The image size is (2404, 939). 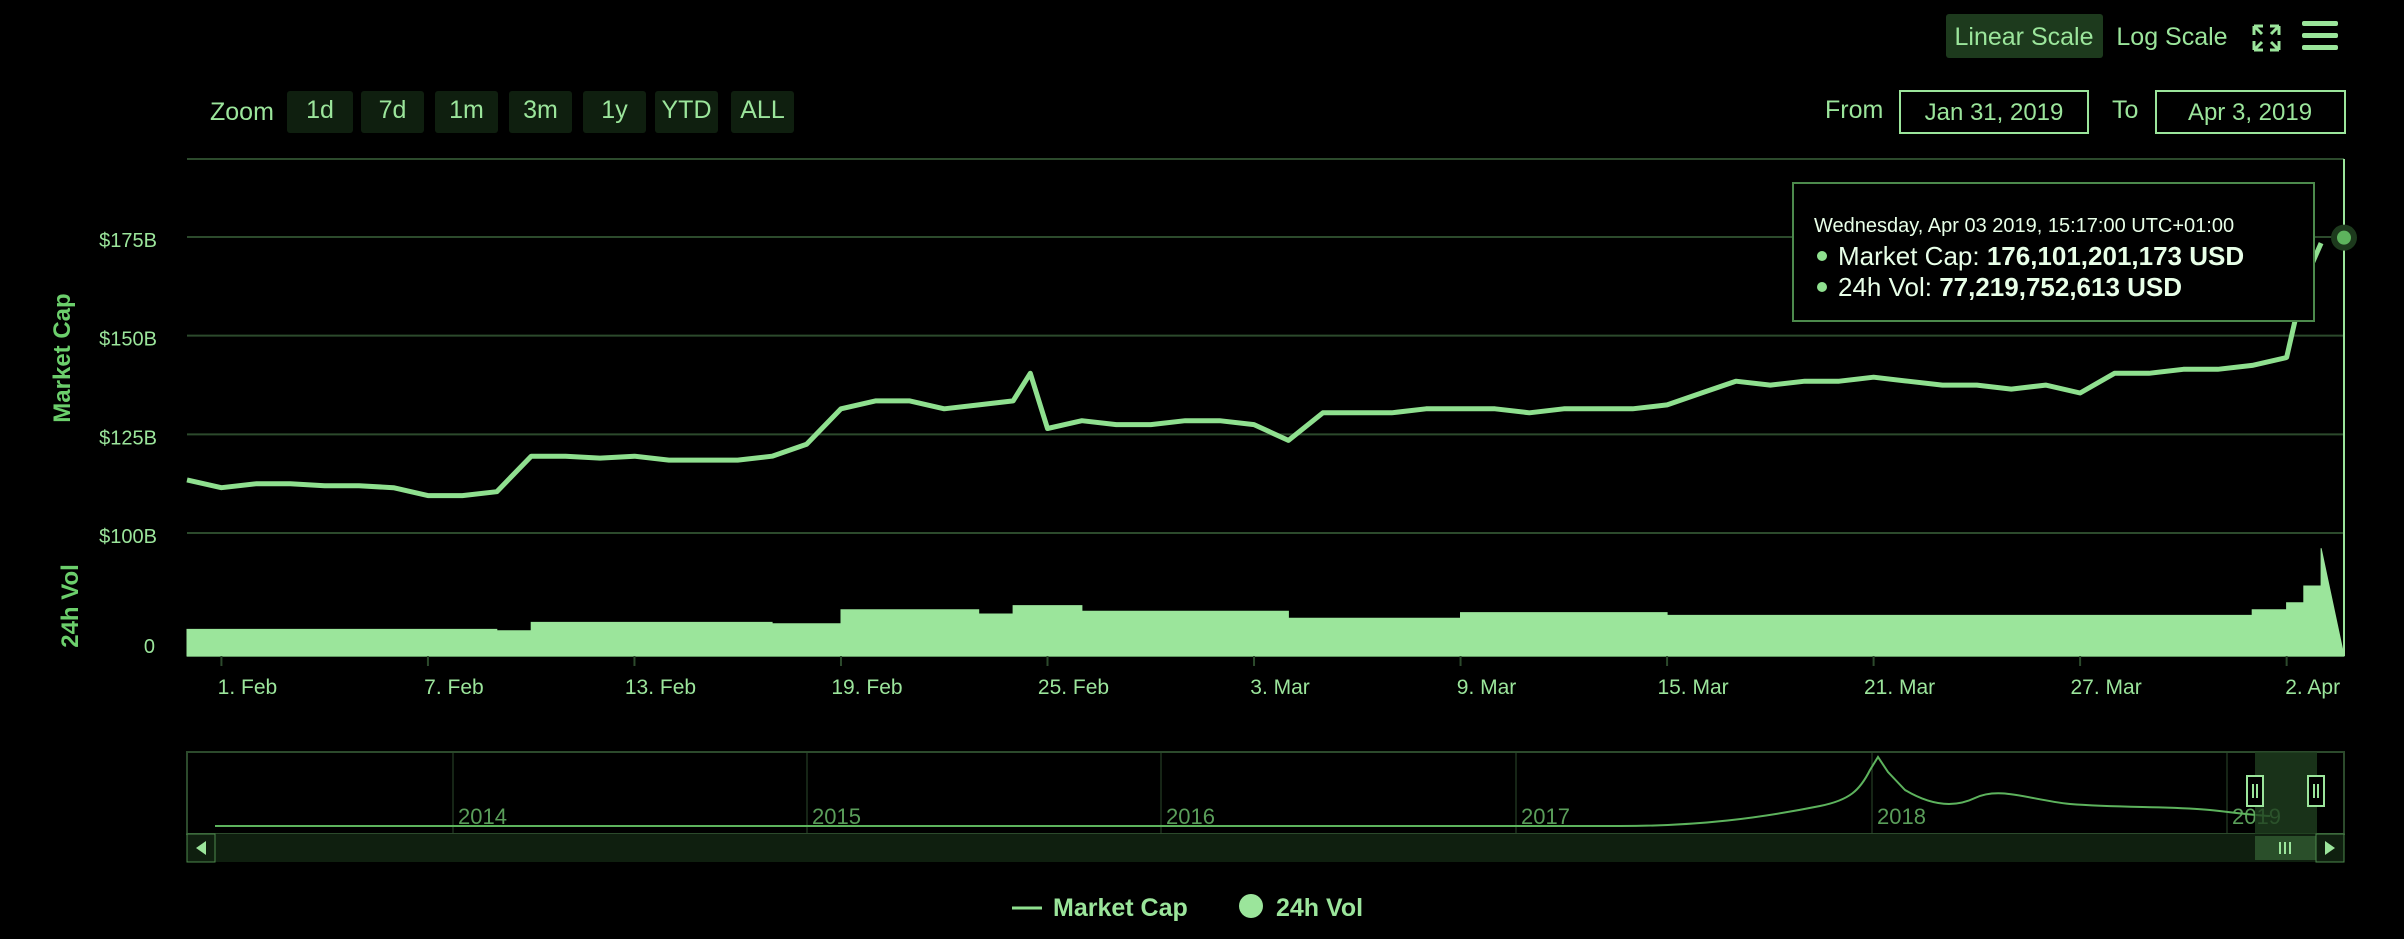 I want to click on tooltip-marketcap-dot, so click(x=1822, y=256).